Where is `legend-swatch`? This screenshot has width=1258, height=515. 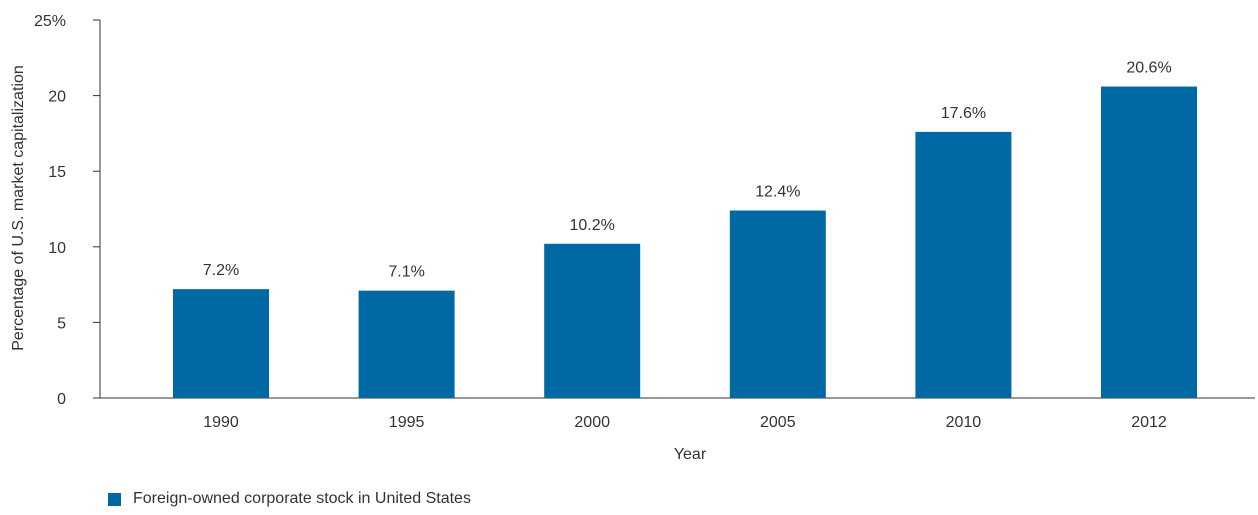
legend-swatch is located at coordinates (114, 499).